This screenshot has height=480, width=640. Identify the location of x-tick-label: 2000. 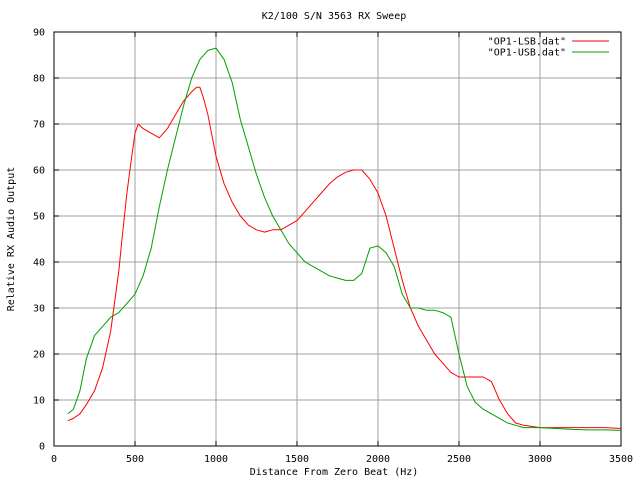
(378, 459).